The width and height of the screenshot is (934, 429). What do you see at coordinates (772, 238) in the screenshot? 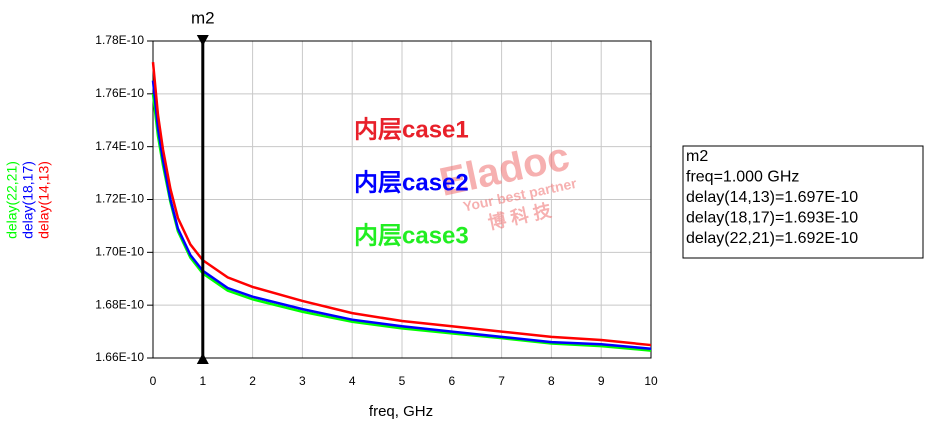
I see `marker-readout-line: delay(22,21)=1.692E-10` at bounding box center [772, 238].